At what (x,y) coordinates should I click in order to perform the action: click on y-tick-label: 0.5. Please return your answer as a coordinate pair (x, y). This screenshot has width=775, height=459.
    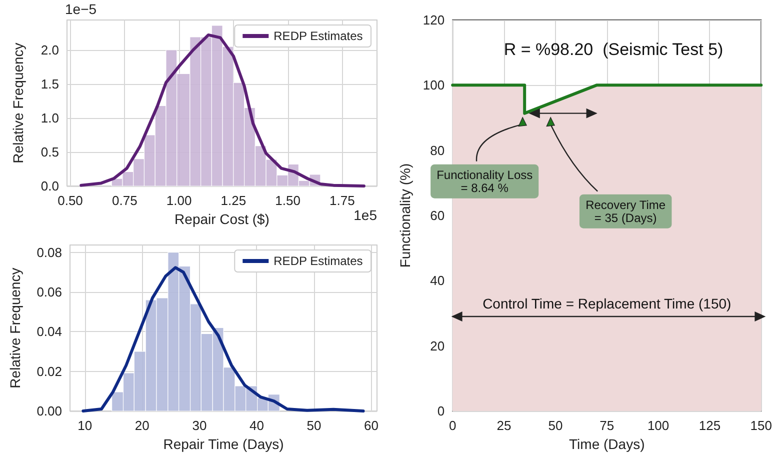
    Looking at the image, I should click on (49, 152).